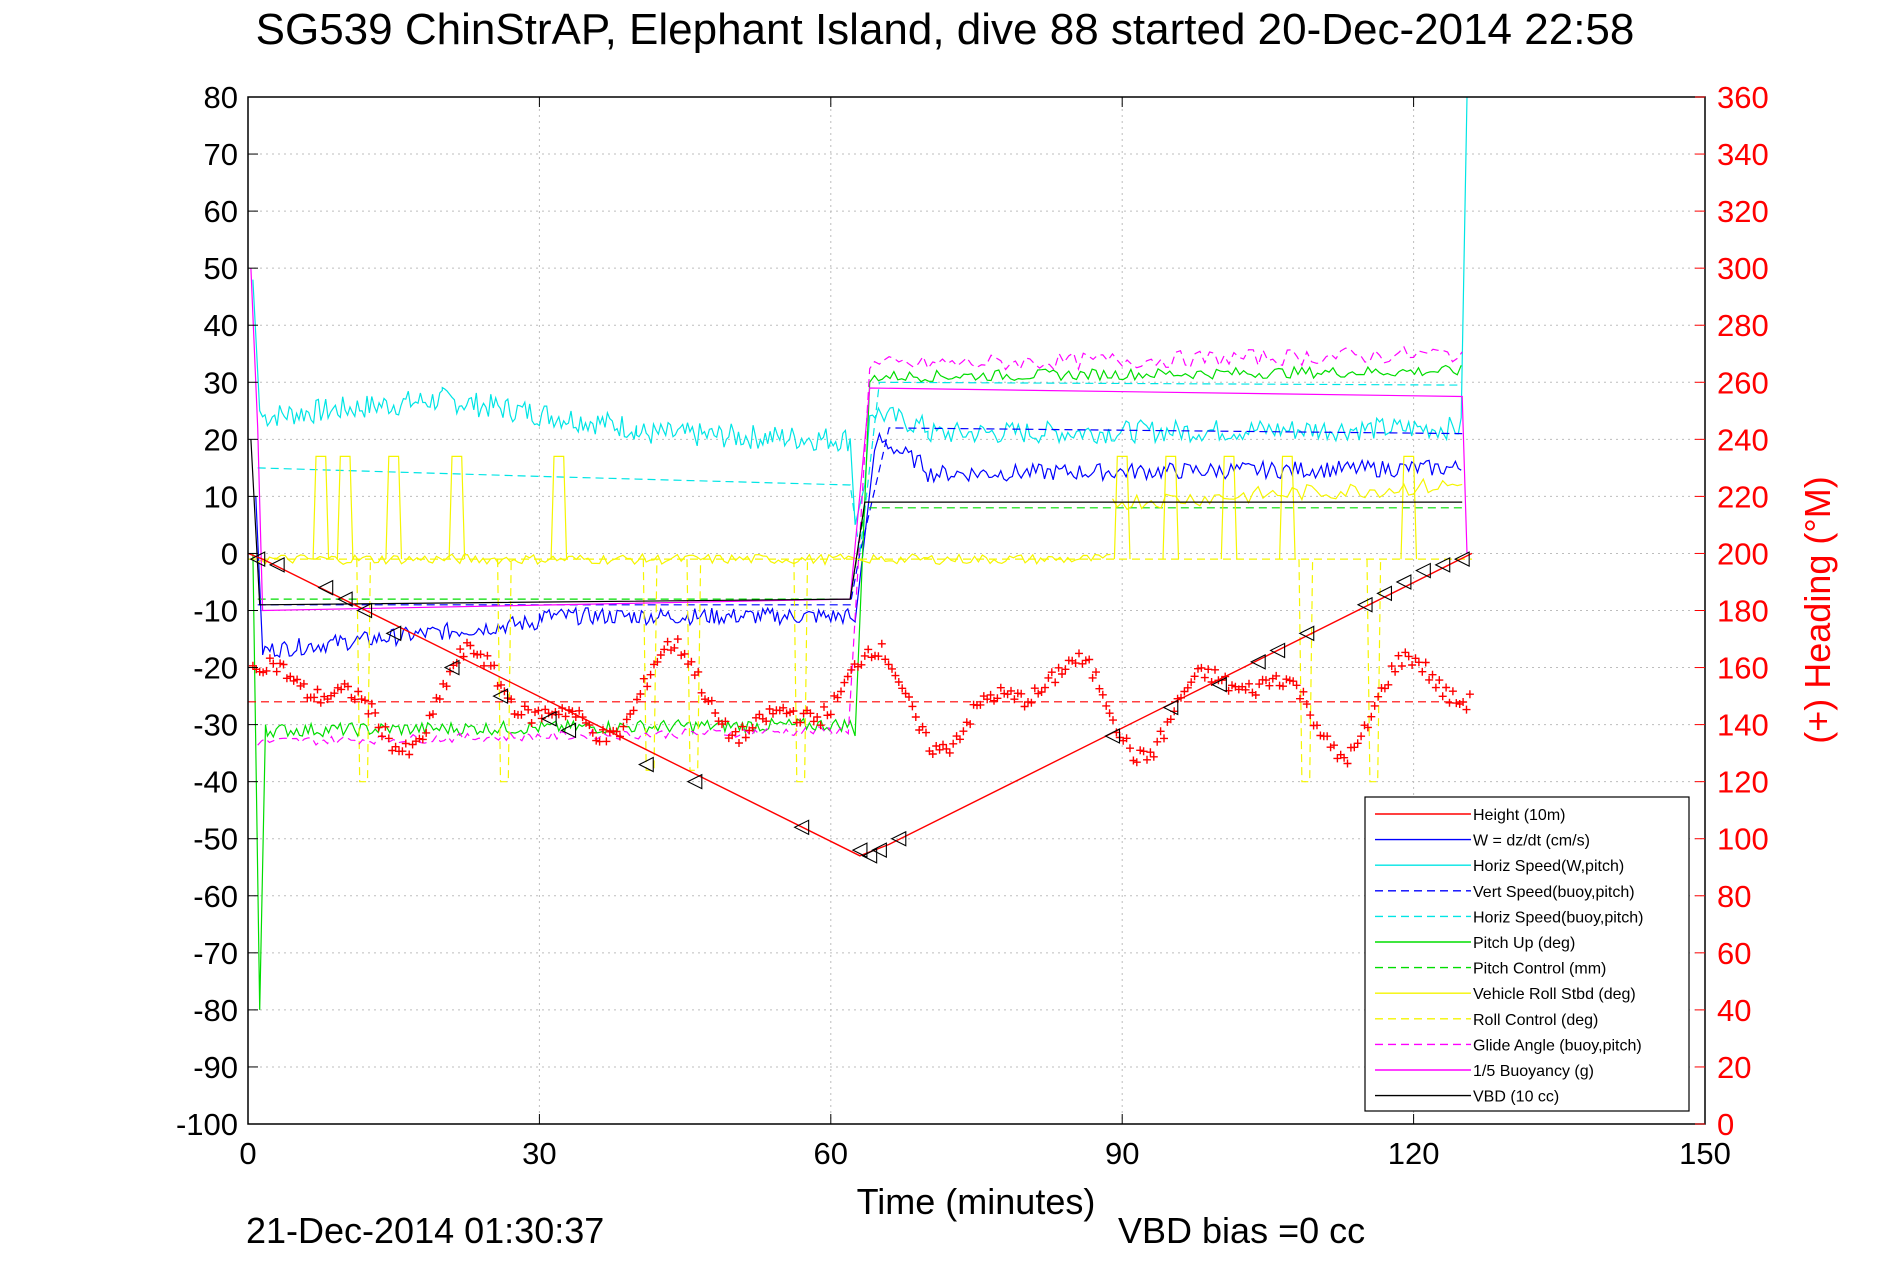  What do you see at coordinates (1516, 1097) in the screenshot?
I see `legend-entry: VBD (10 cc)` at bounding box center [1516, 1097].